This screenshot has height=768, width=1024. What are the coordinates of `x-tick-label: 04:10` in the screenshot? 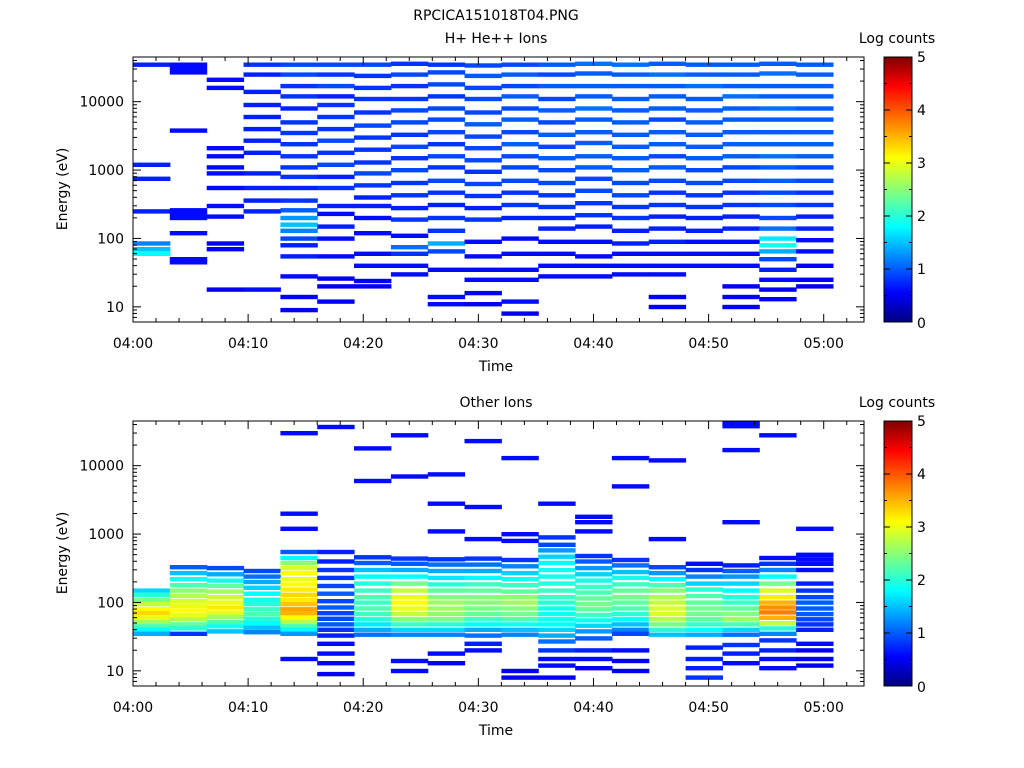 It's located at (248, 708).